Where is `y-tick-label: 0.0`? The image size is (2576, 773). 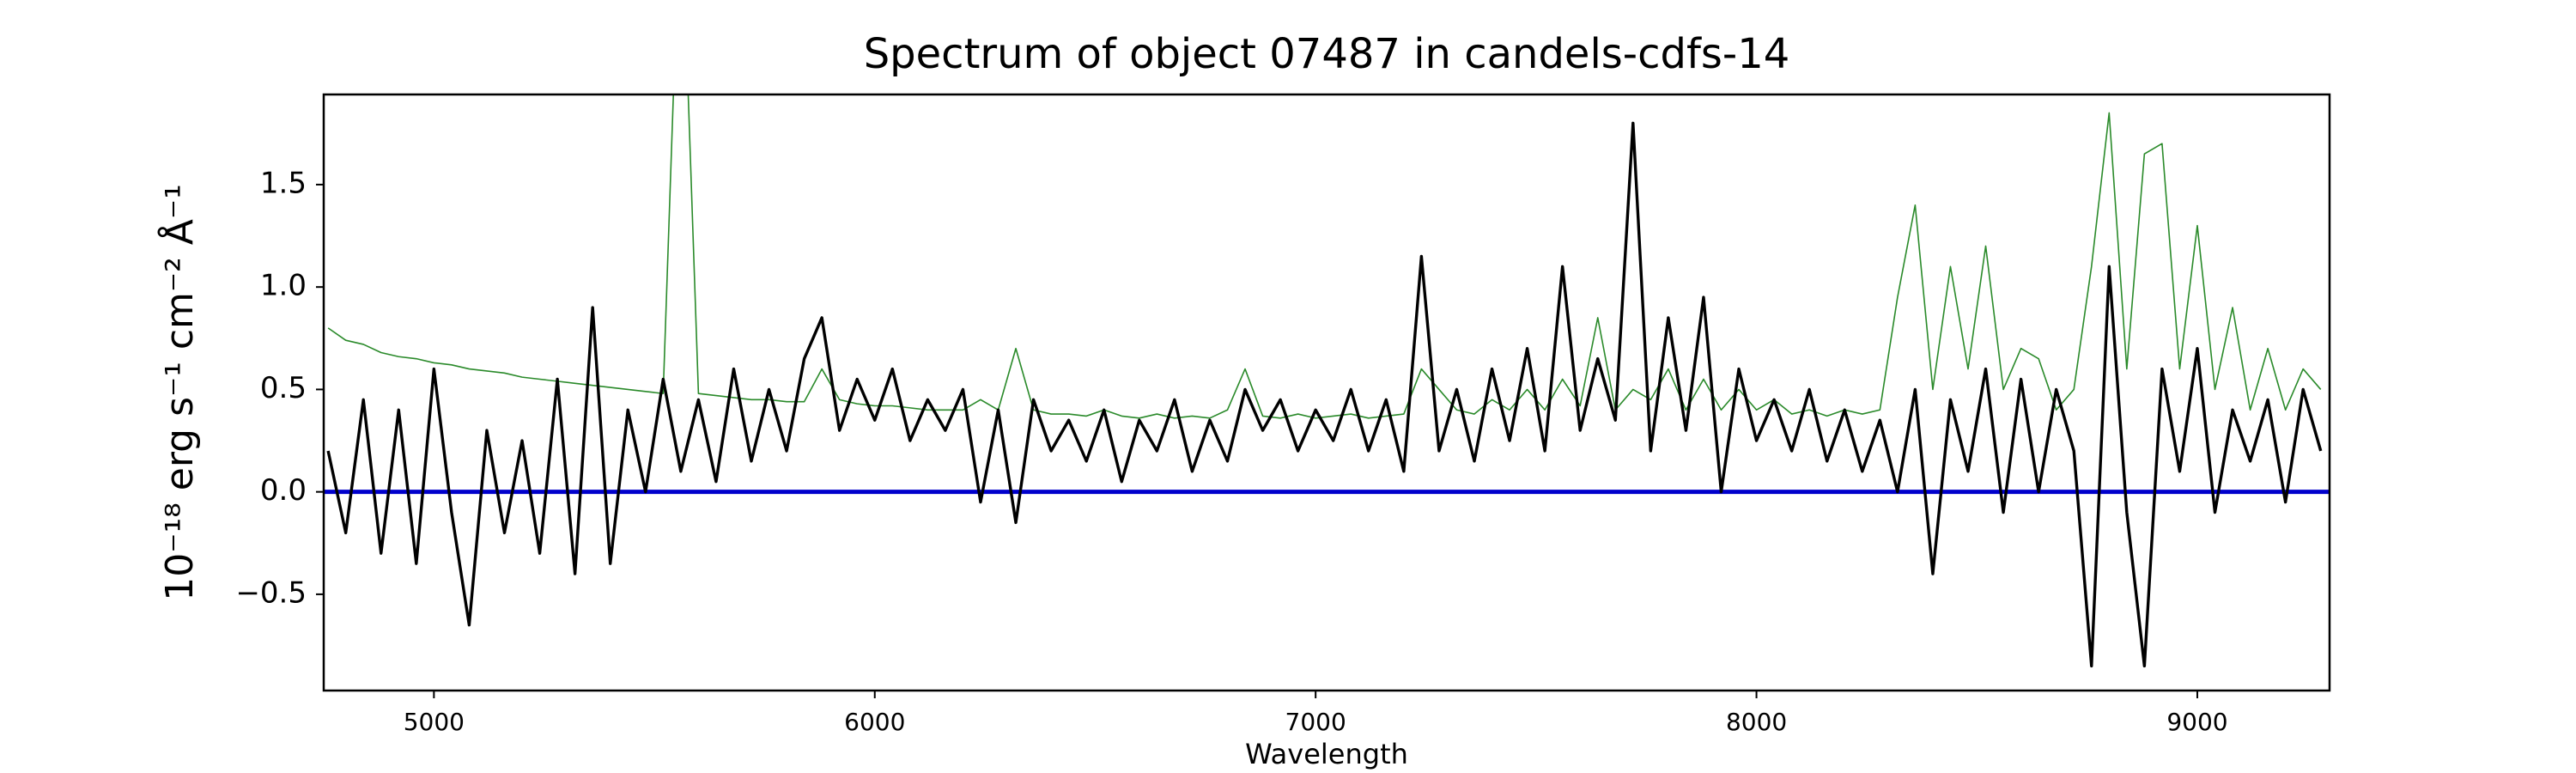 y-tick-label: 0.0 is located at coordinates (283, 490).